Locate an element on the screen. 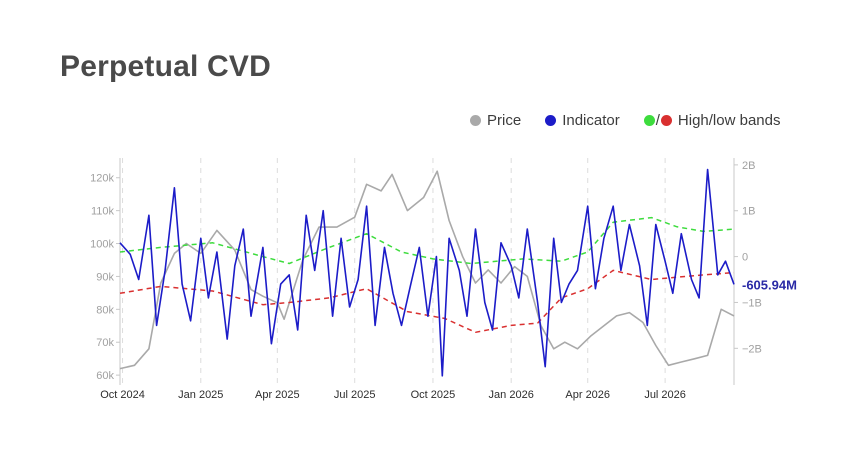 This screenshot has width=860, height=466. chart-legend: Price Indicator / High/low bands is located at coordinates (625, 120).